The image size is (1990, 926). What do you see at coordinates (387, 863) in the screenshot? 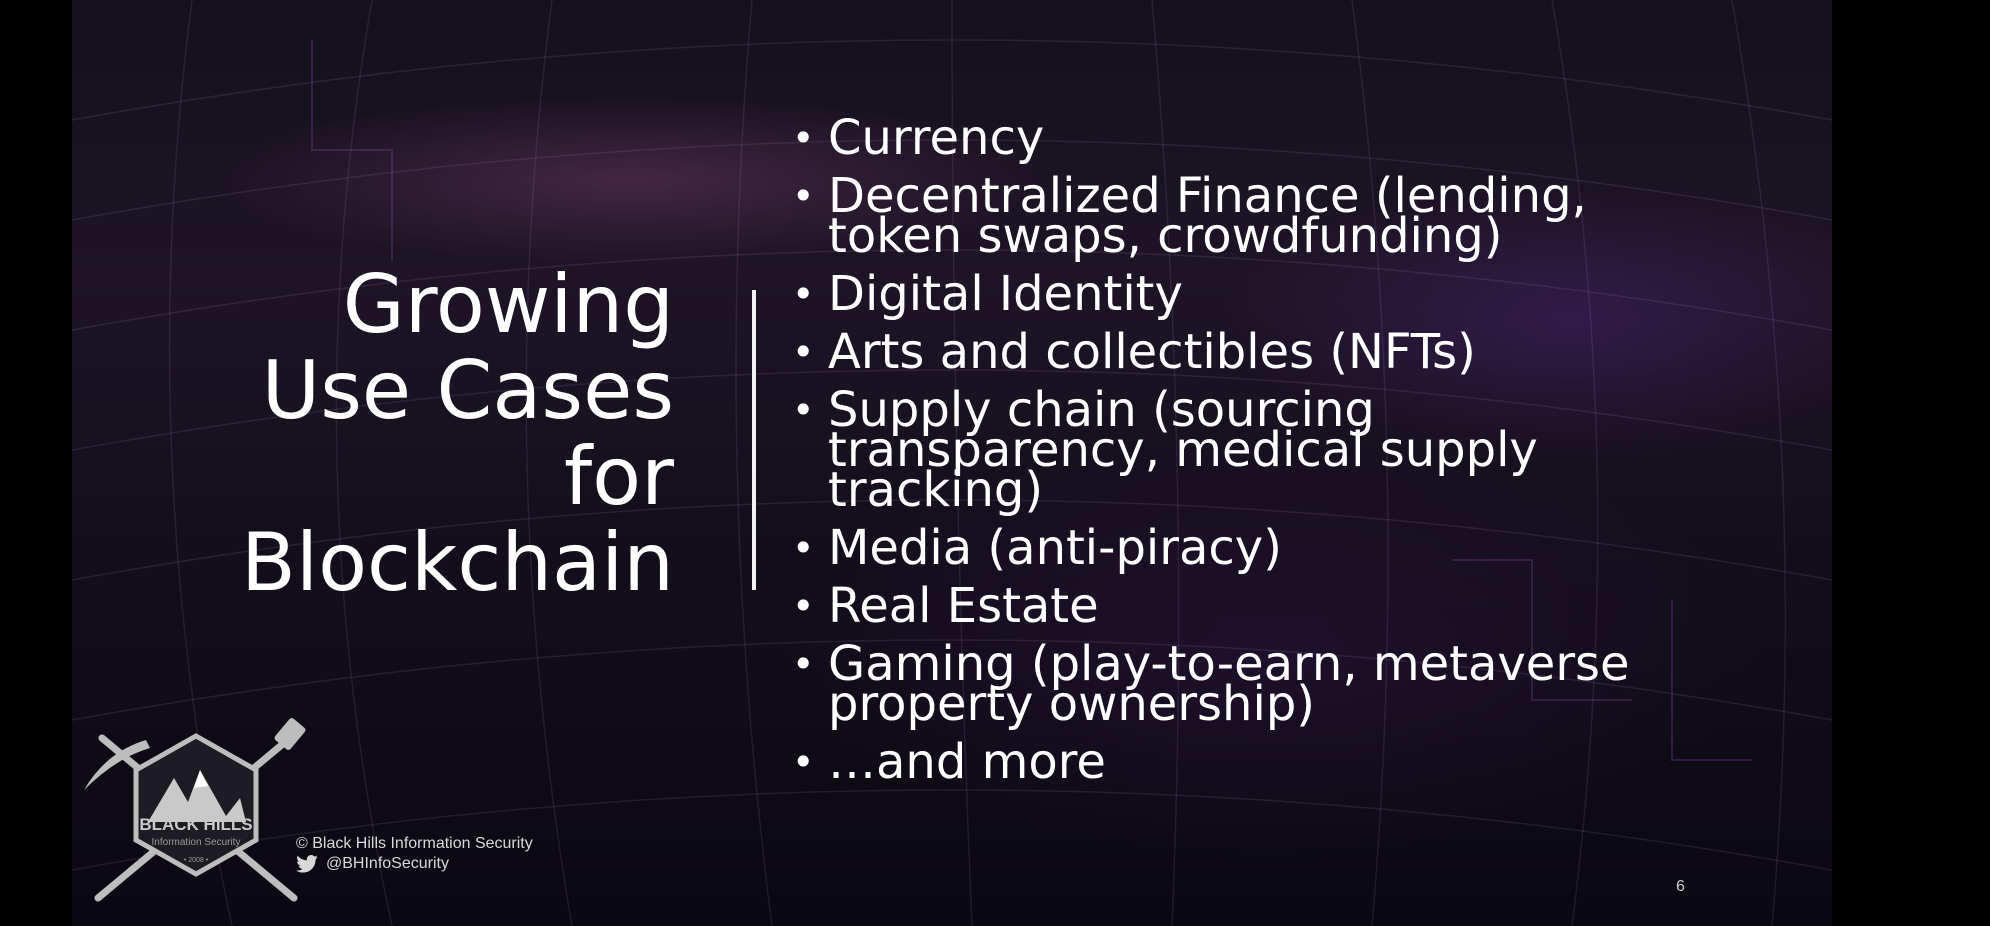
I see `twitter-handle: @BHInfoSecurity` at bounding box center [387, 863].